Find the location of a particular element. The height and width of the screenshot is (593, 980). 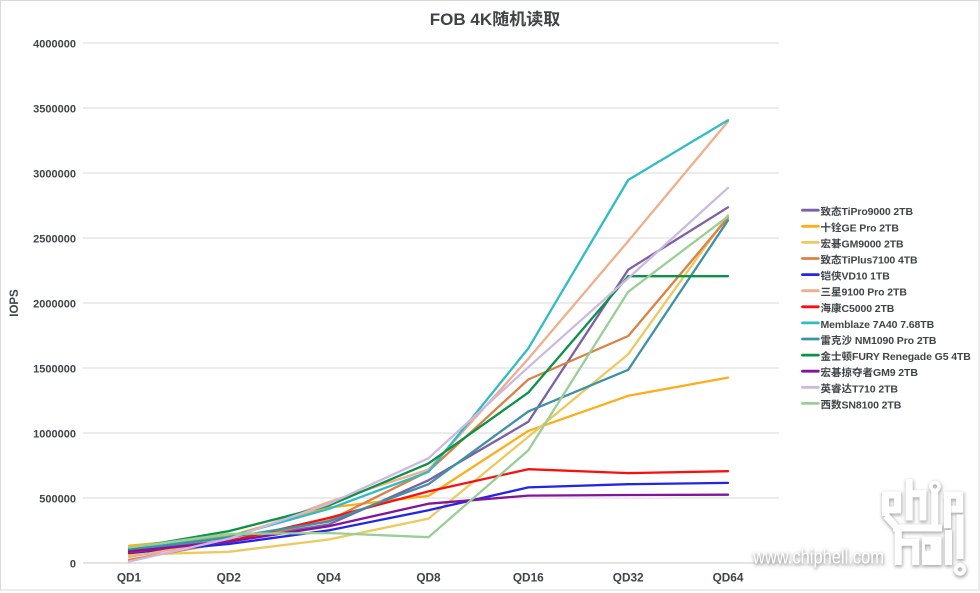

svg-text: 3500000 is located at coordinates (54, 110).